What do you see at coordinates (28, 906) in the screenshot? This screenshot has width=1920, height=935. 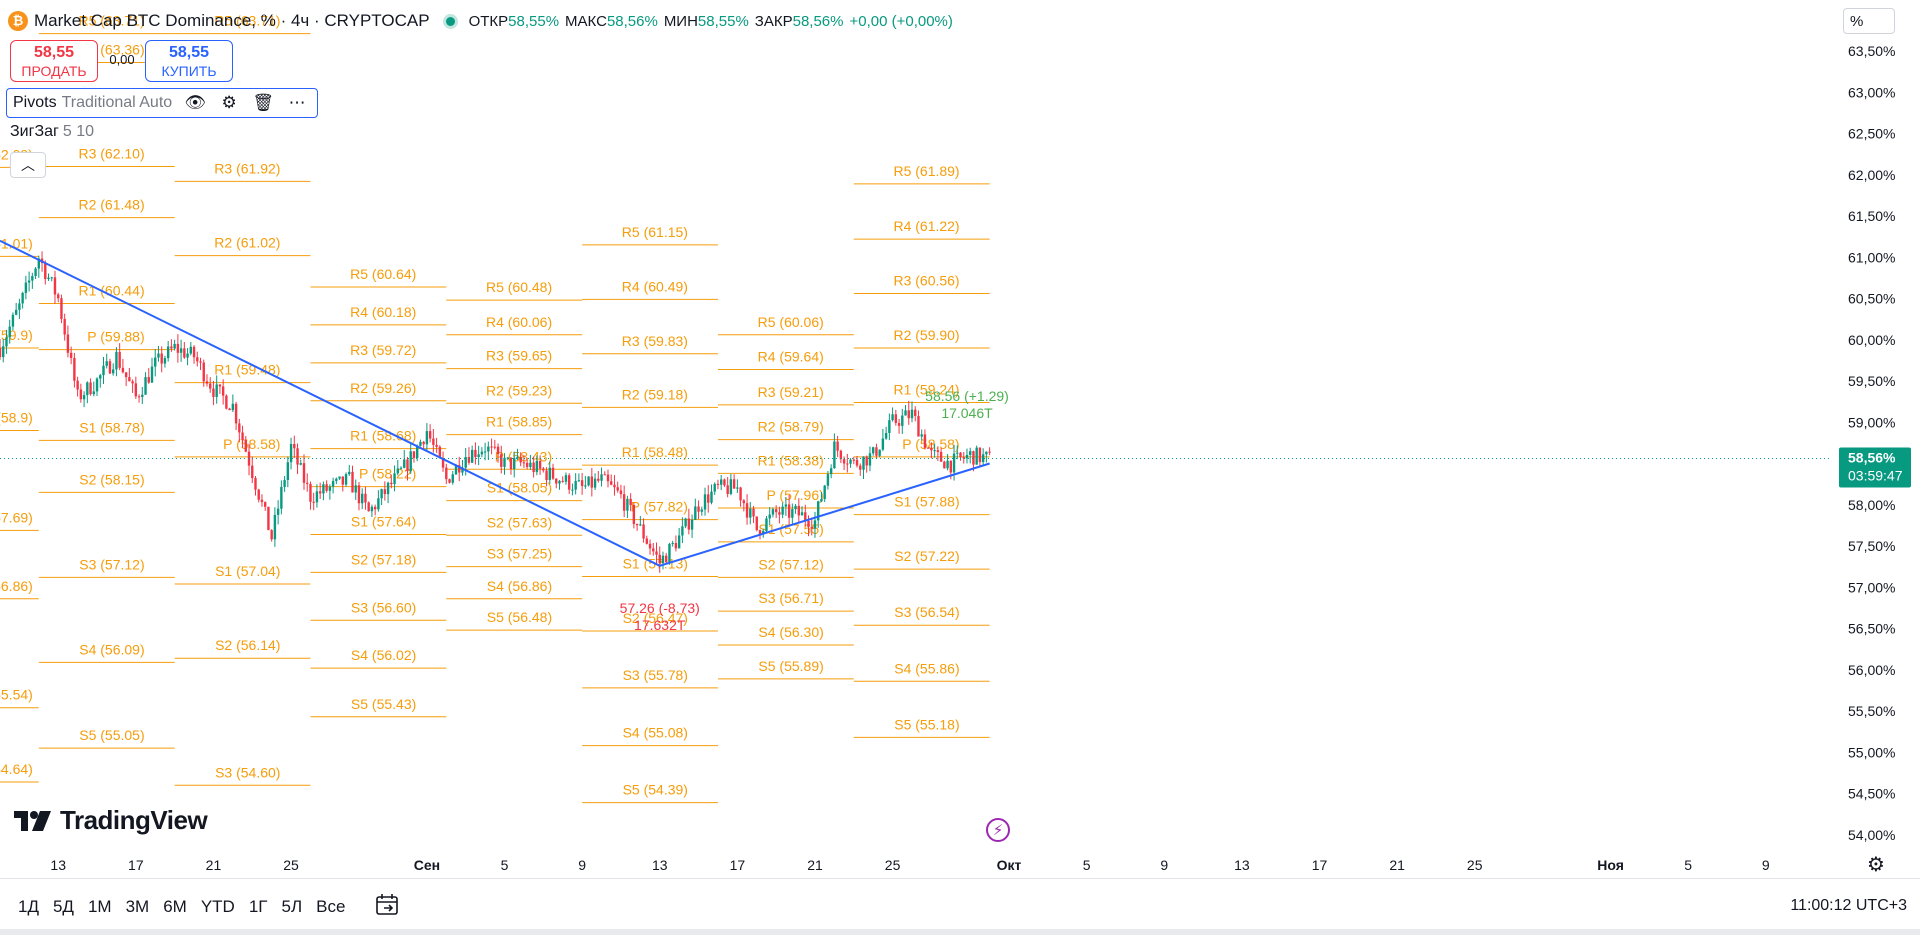 I see `range-0-button: 1Д` at bounding box center [28, 906].